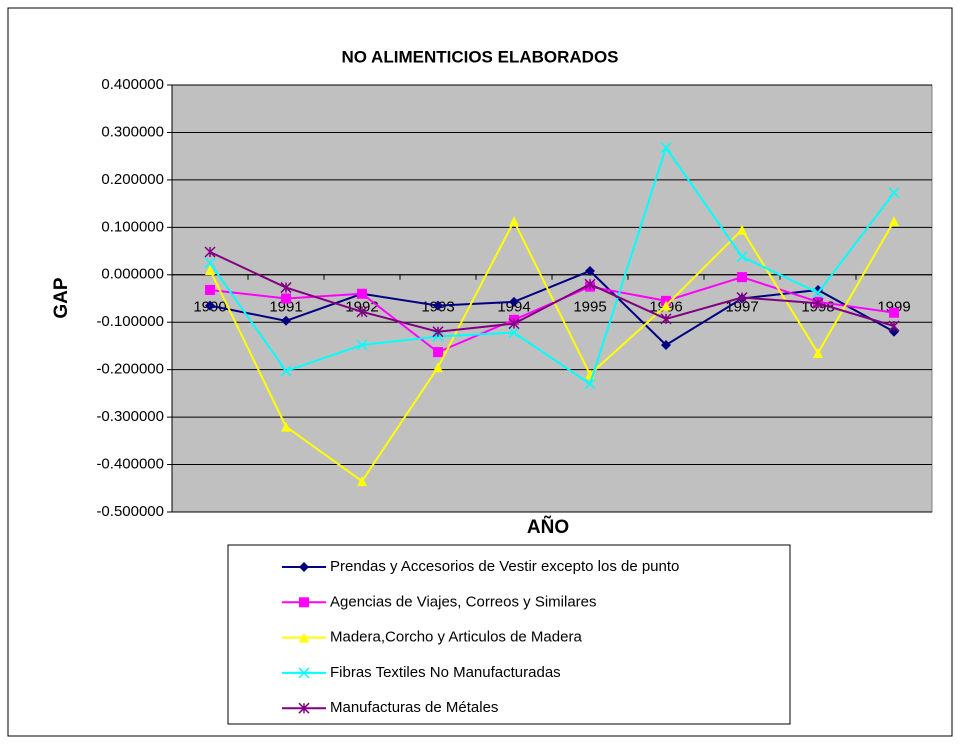 The width and height of the screenshot is (960, 744). What do you see at coordinates (285, 307) in the screenshot?
I see `x-tick-label: 1991` at bounding box center [285, 307].